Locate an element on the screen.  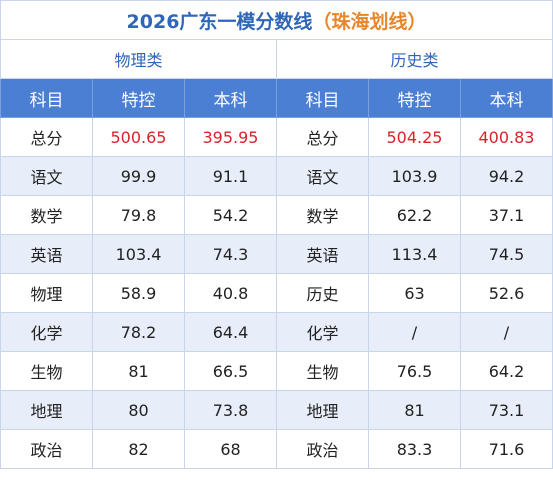
score-cell: 64.4 is located at coordinates (230, 332).